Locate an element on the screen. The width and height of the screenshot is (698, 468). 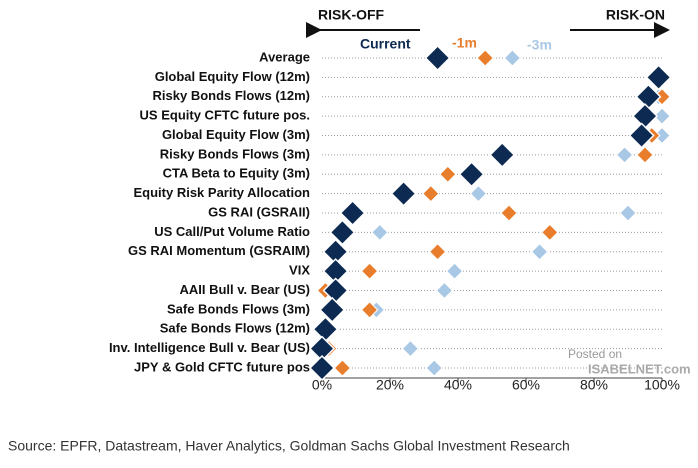
category-label: US Equity CFTC future pos. is located at coordinates (225, 115).